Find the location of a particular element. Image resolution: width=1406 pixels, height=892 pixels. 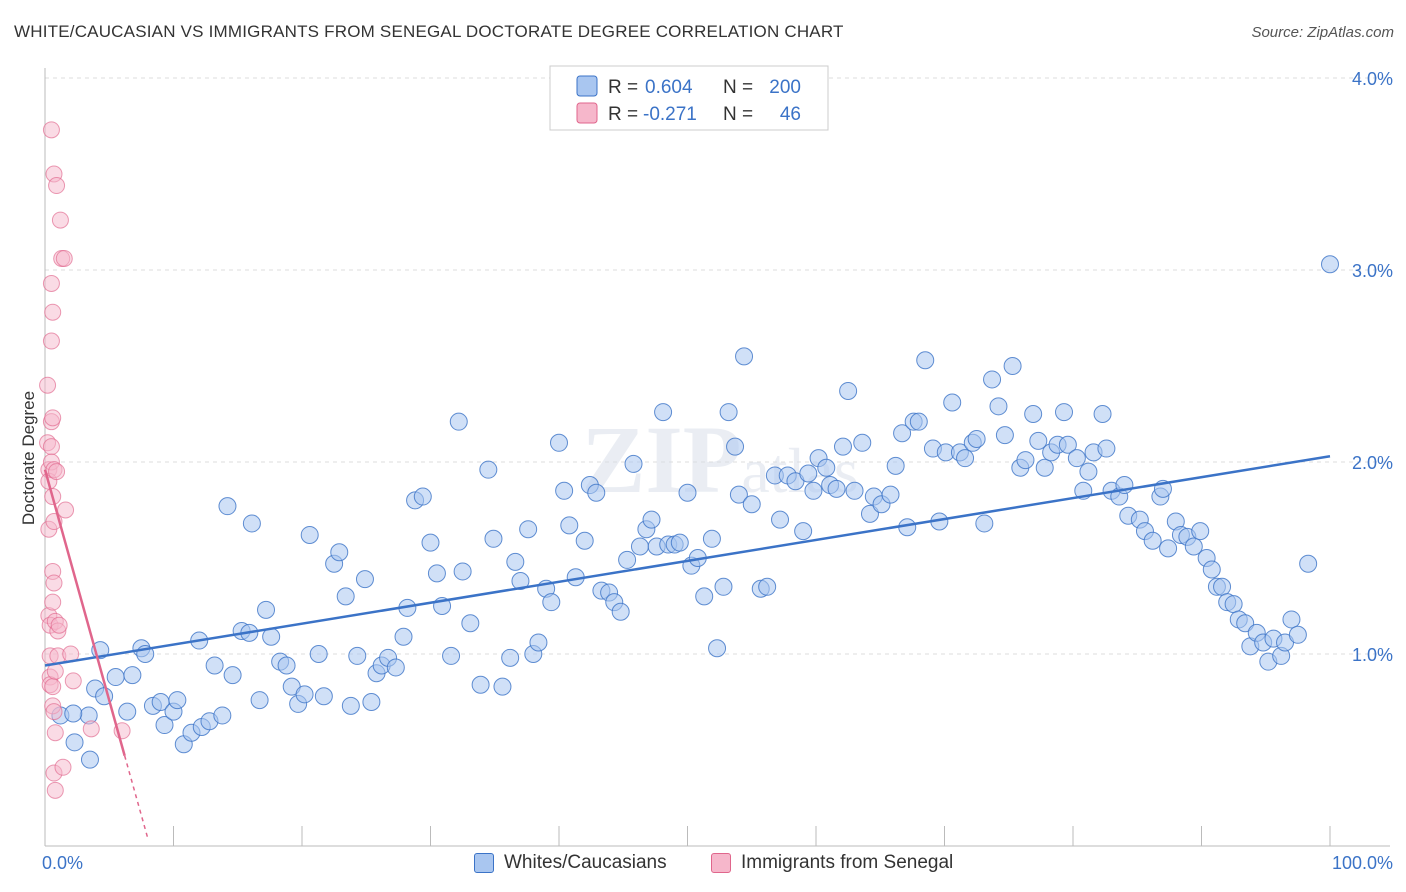

legend-swatch-blue is located at coordinates (587, 86).